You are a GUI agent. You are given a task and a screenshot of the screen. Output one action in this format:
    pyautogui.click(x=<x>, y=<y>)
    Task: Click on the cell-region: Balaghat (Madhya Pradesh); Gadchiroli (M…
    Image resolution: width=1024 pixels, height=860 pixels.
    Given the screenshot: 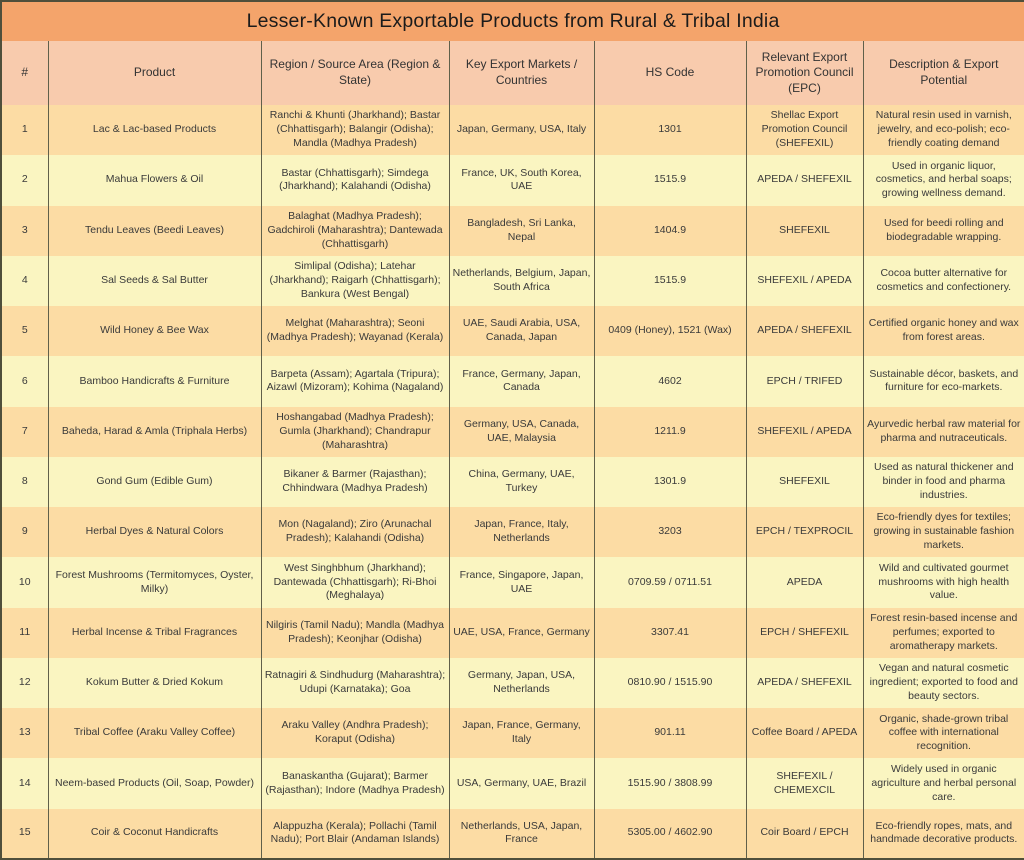 What is the action you would take?
    pyautogui.click(x=354, y=230)
    